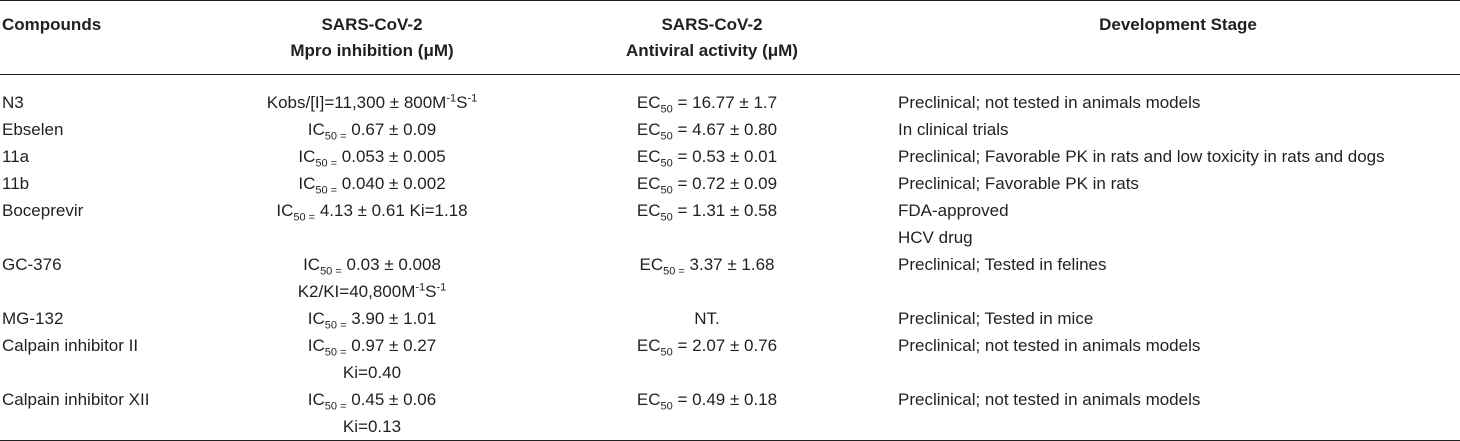  I want to click on cell: Calpain inhibitor XII, so click(122, 399).